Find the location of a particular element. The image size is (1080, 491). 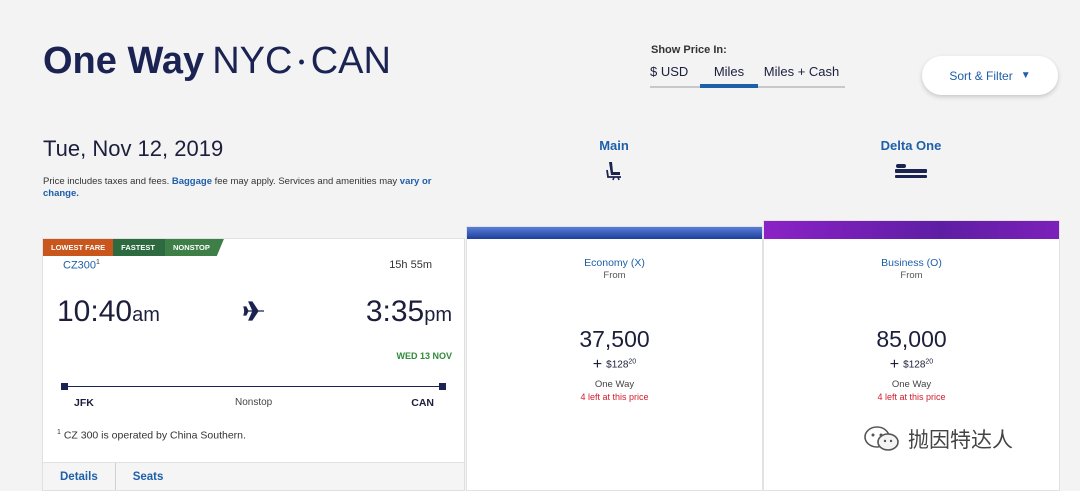

cabin-header-main: Main is located at coordinates (614, 159).